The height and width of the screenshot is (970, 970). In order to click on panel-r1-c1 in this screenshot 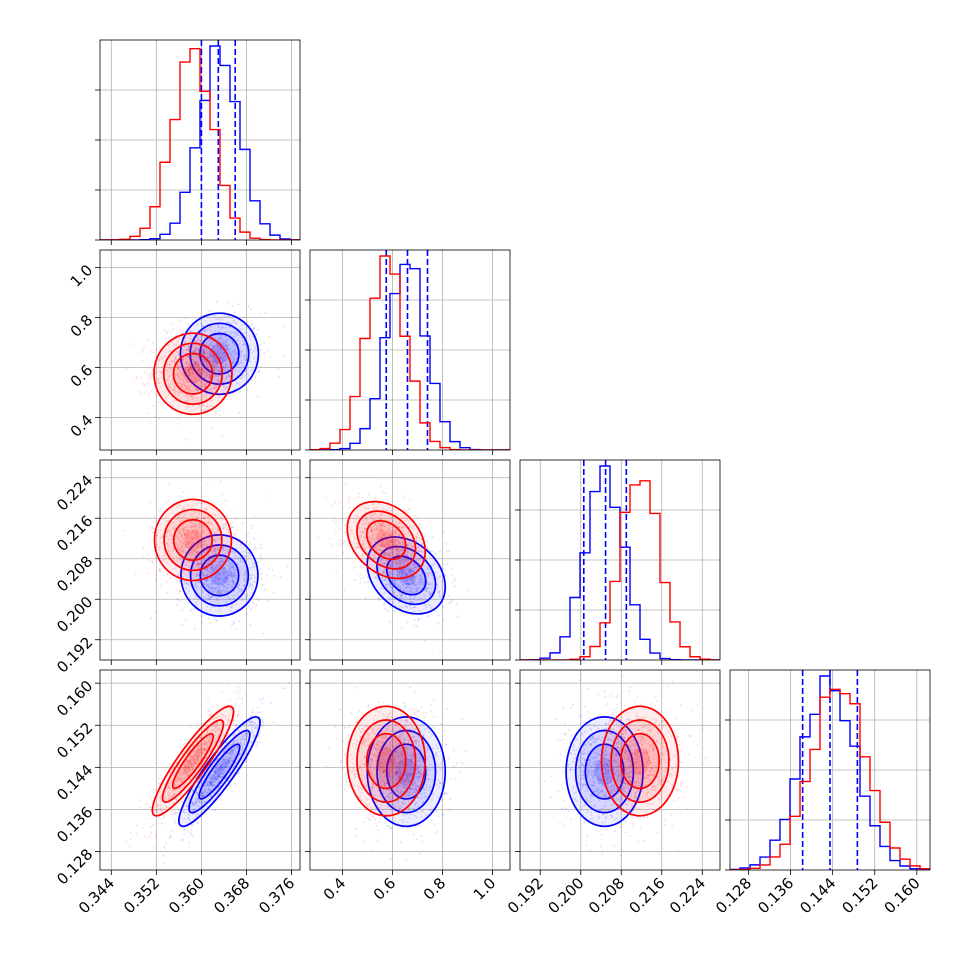, I will do `click(408, 352)`.